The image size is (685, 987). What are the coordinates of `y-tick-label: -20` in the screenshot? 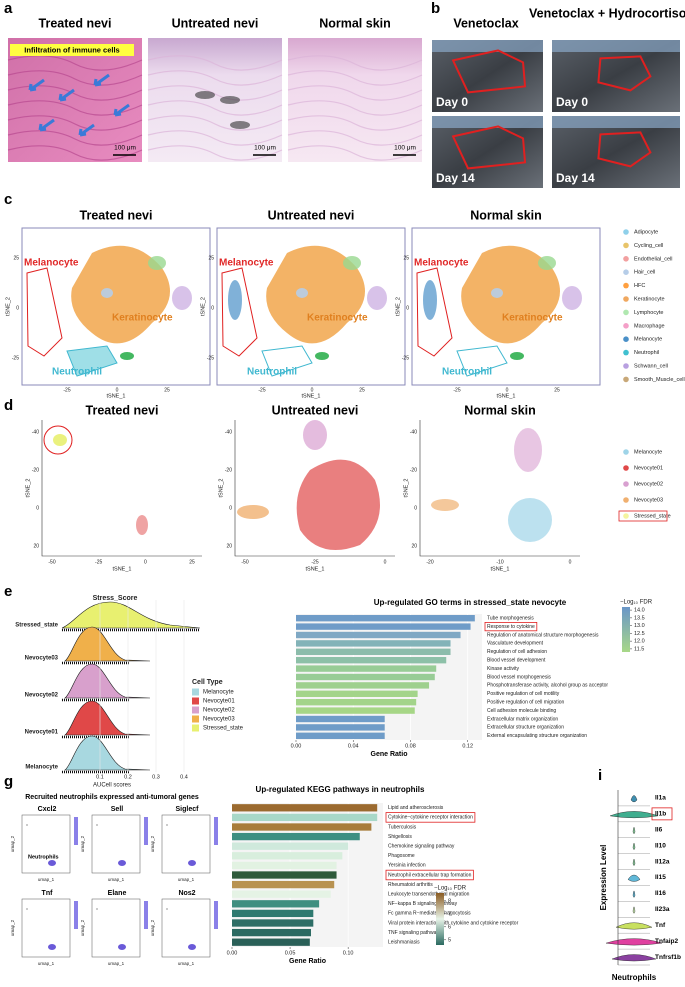 It's located at (413, 470).